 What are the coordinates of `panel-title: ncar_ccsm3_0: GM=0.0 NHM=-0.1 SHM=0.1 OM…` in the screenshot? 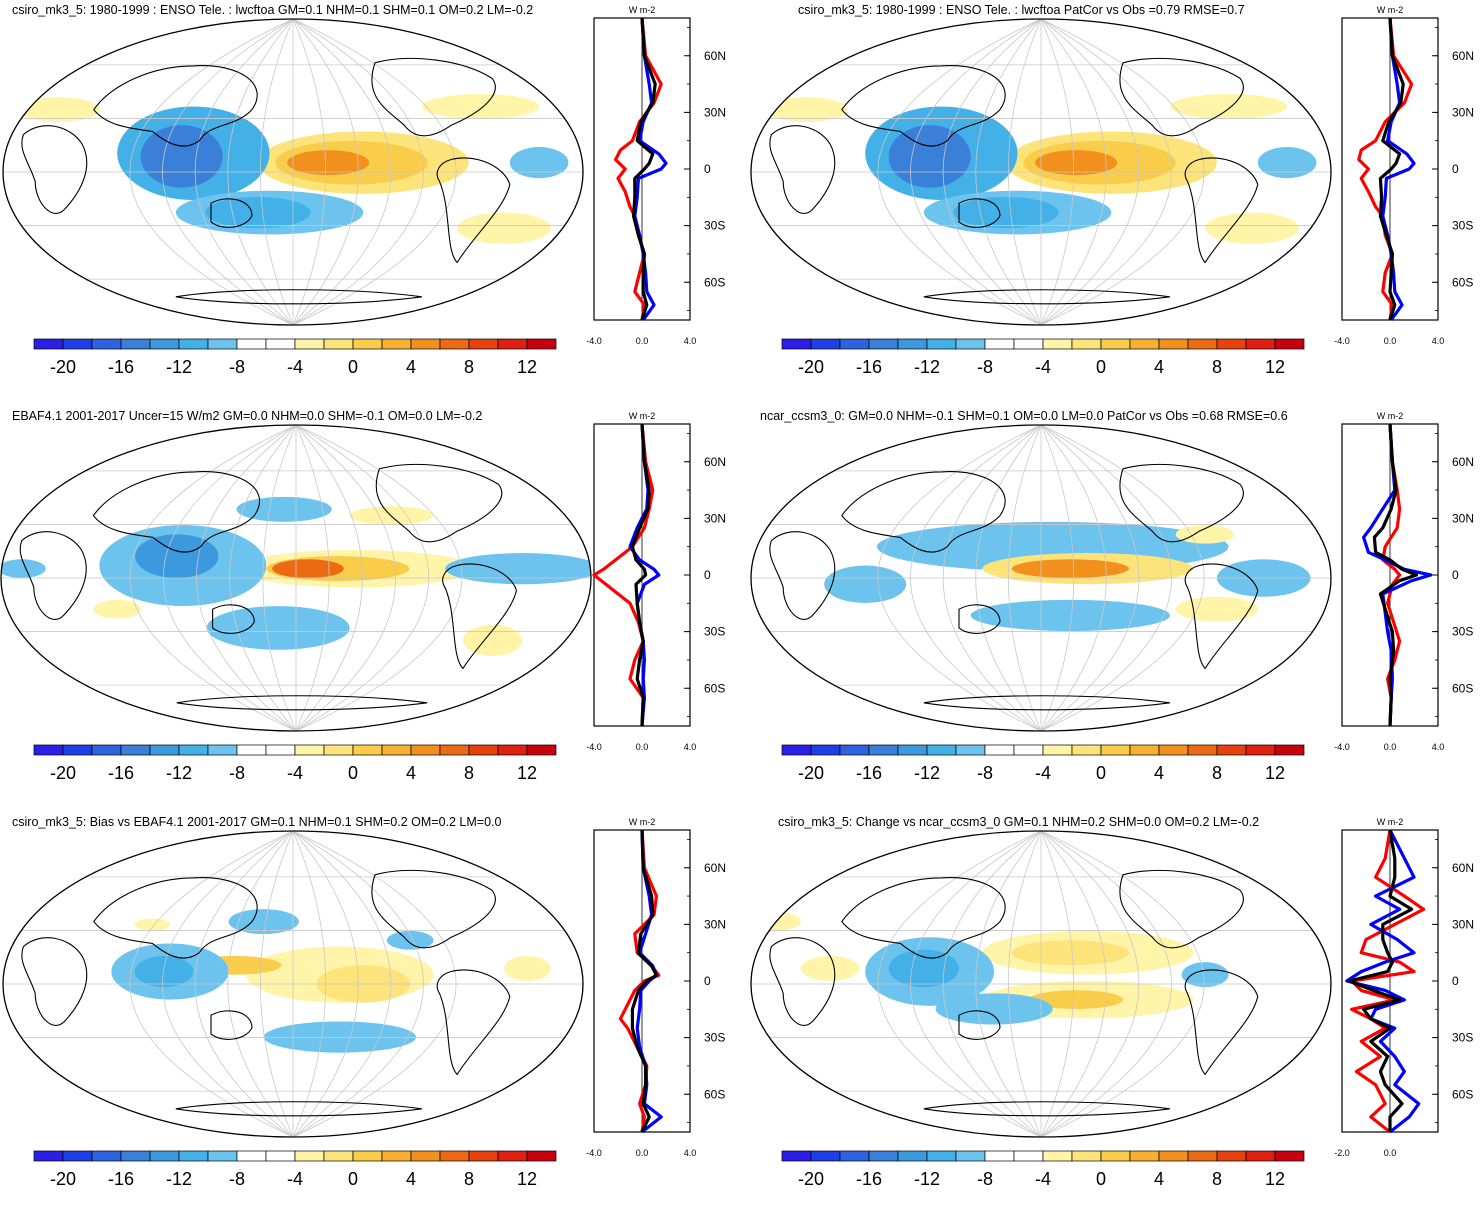 It's located at (1024, 416).